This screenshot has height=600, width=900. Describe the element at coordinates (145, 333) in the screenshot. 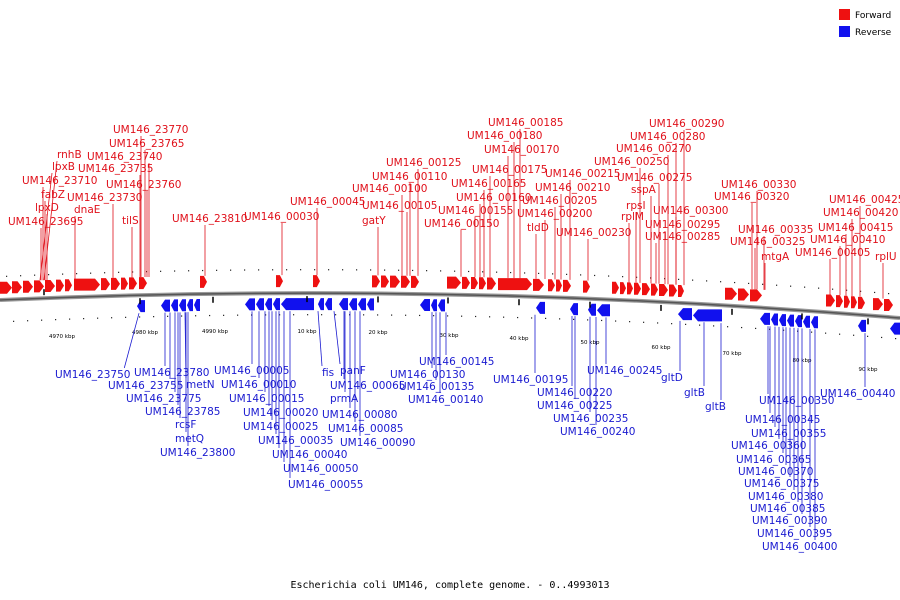

I see `scale-tick-label: 4980 kbp` at that location.